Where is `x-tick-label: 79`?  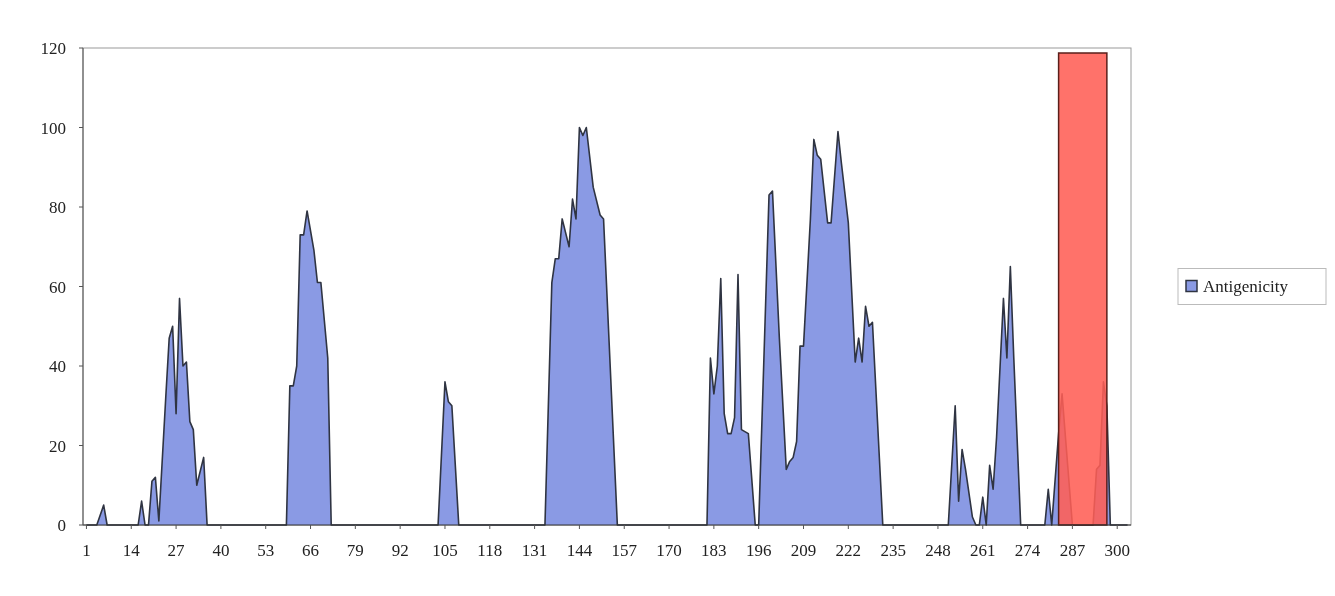 x-tick-label: 79 is located at coordinates (355, 550).